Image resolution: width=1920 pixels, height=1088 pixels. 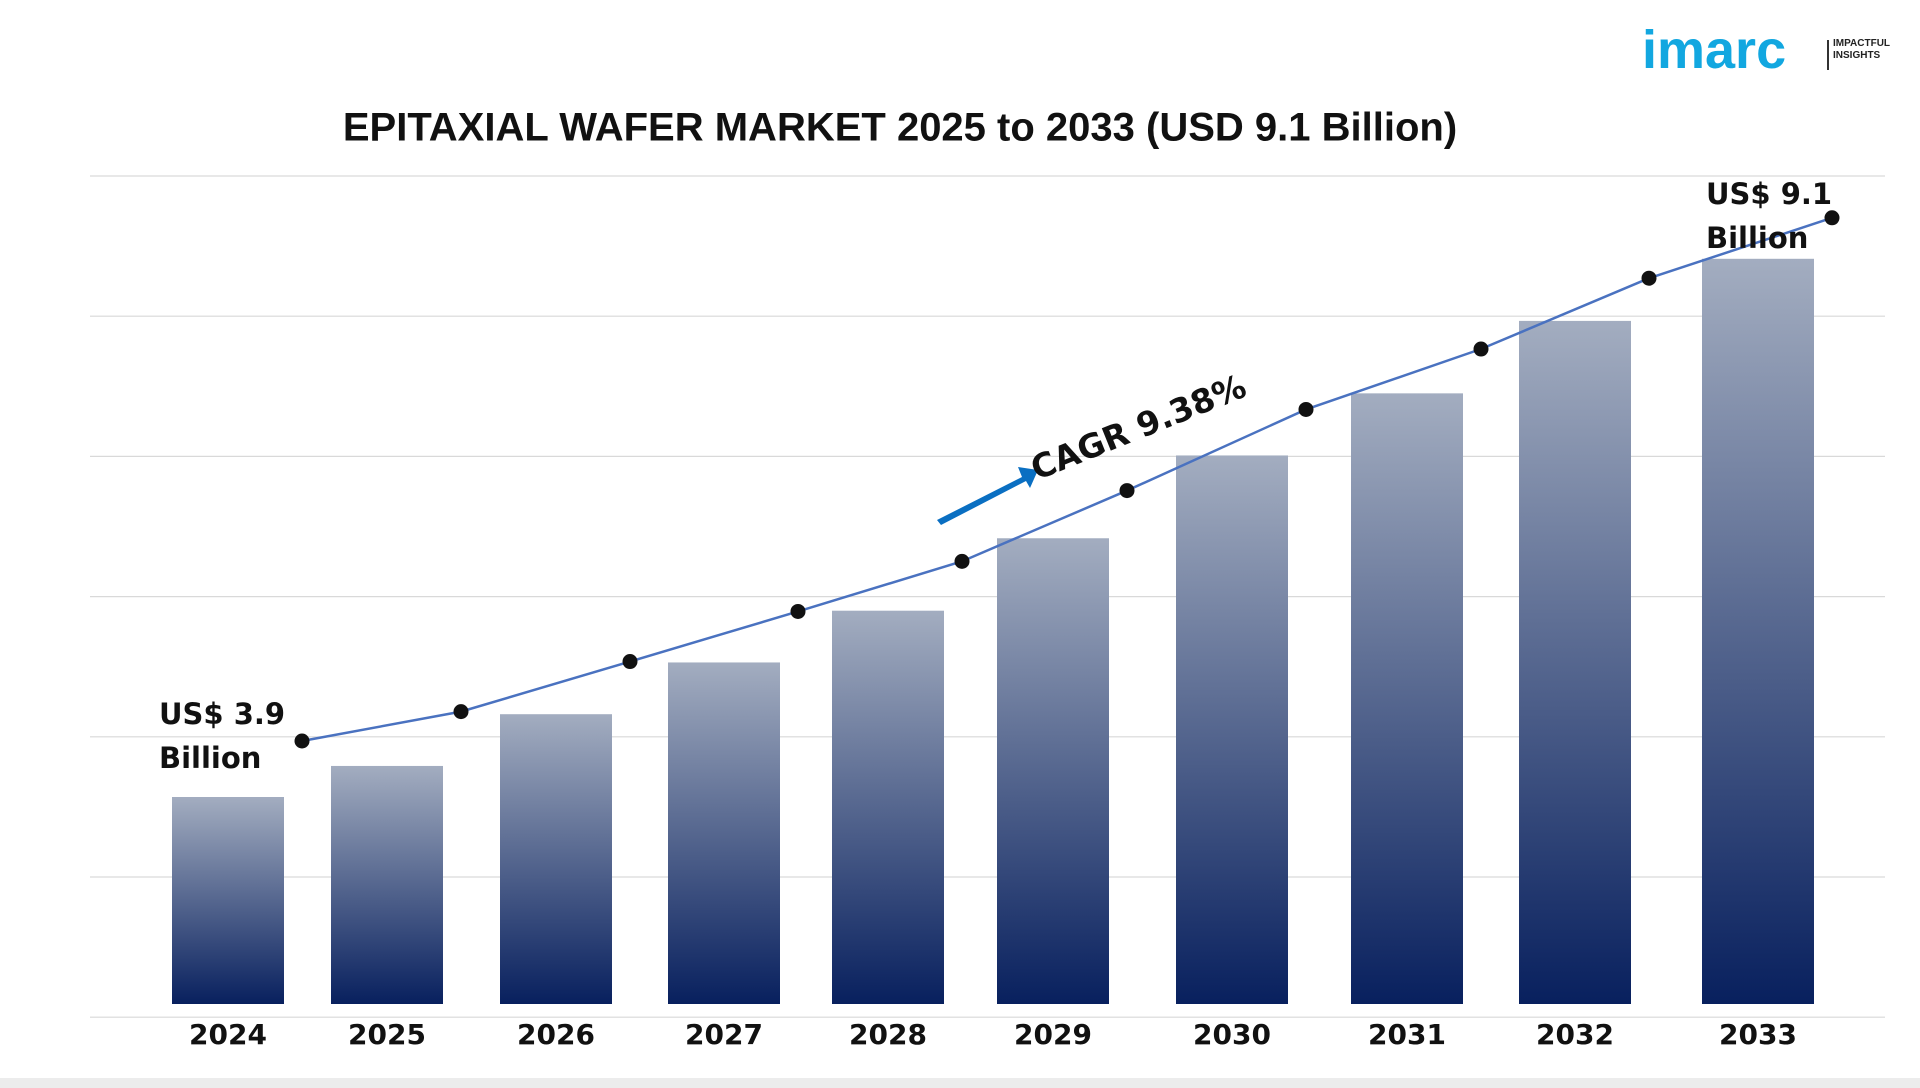 I want to click on x-tick-label: 2032, so click(x=1575, y=1034).